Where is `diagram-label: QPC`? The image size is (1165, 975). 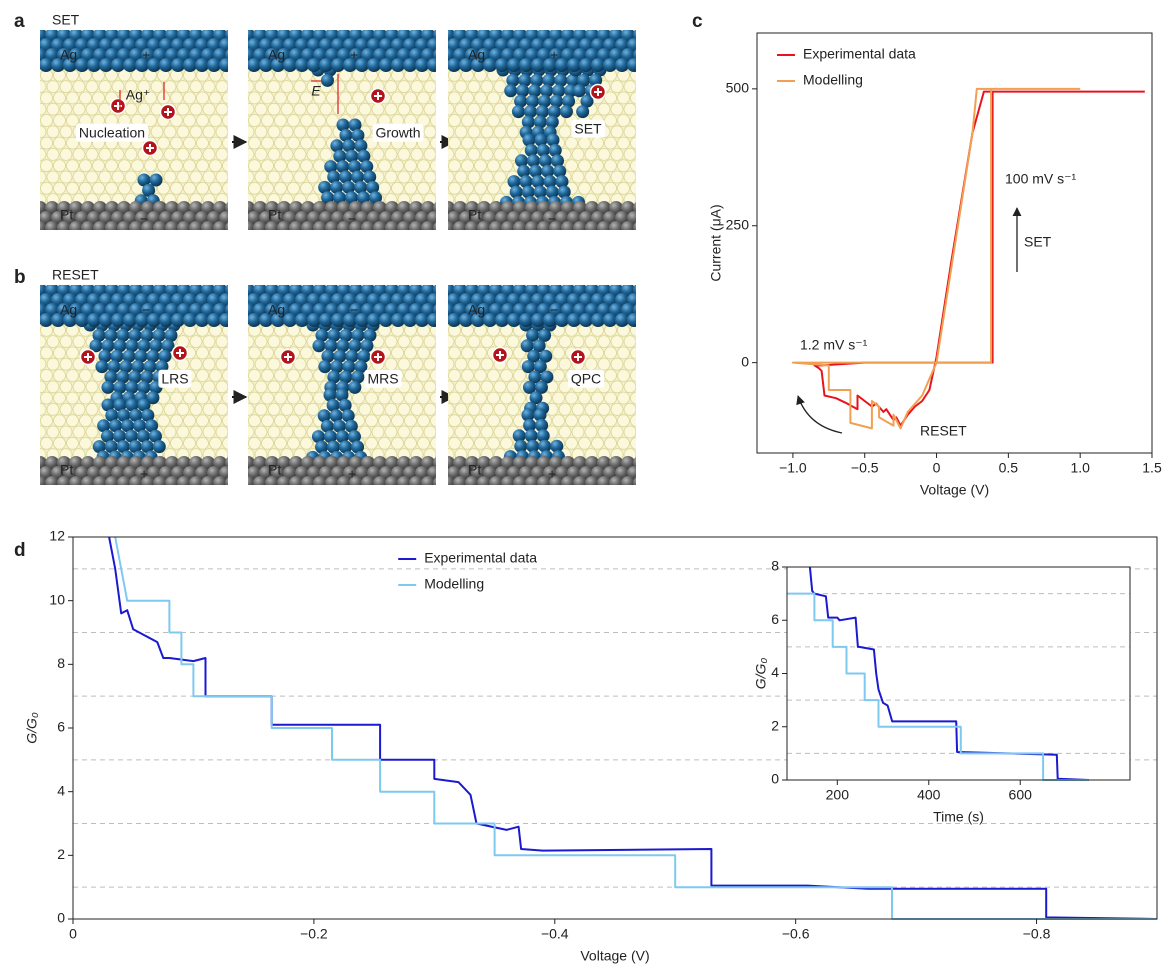
diagram-label: QPC is located at coordinates (586, 379).